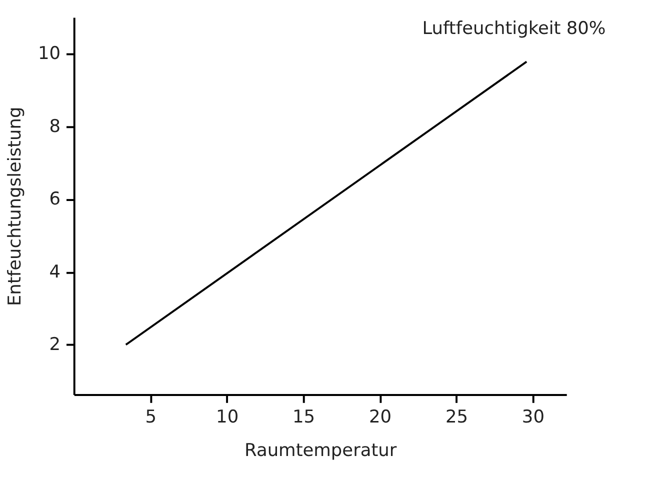 The width and height of the screenshot is (655, 488). Describe the element at coordinates (321, 451) in the screenshot. I see `x-axis-title: Raumtemperatur` at that location.